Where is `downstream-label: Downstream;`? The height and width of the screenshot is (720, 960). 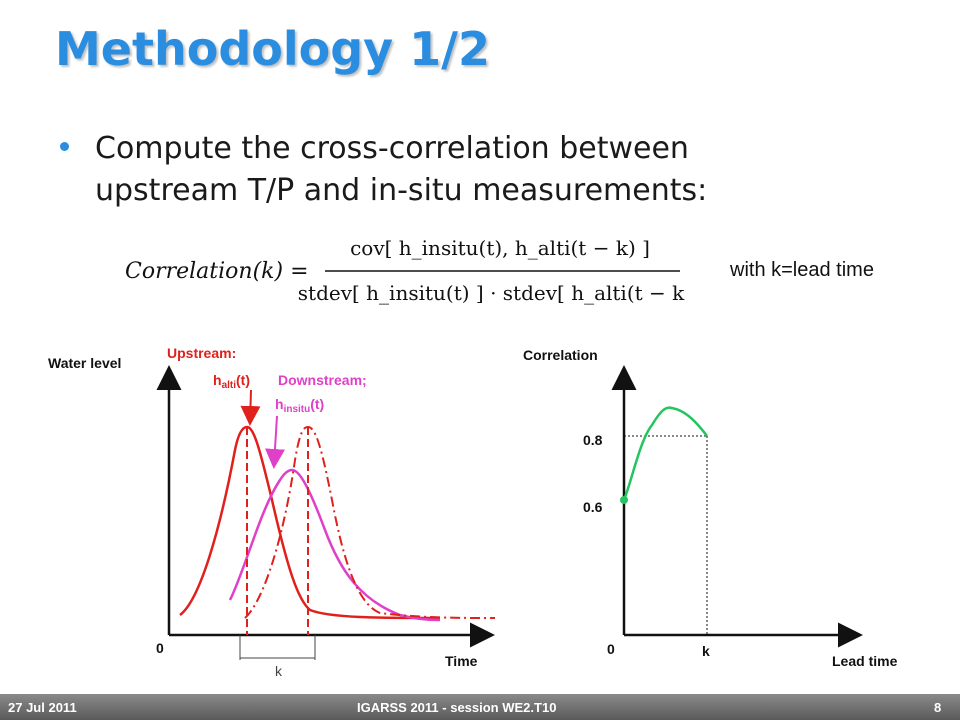
downstream-label: Downstream; is located at coordinates (322, 380).